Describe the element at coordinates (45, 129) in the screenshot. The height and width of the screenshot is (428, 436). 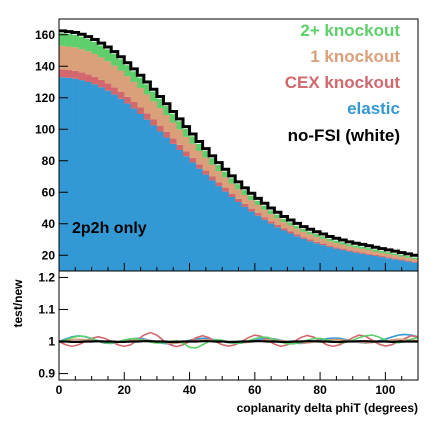
I see `top-y-tick-label: 100` at that location.